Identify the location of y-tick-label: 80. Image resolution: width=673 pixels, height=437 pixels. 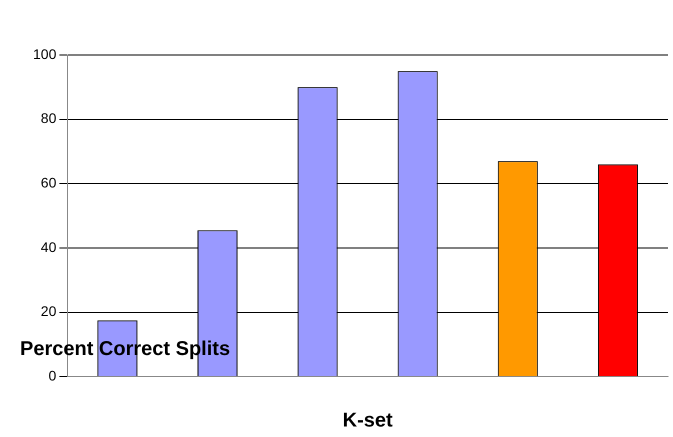
(48, 118).